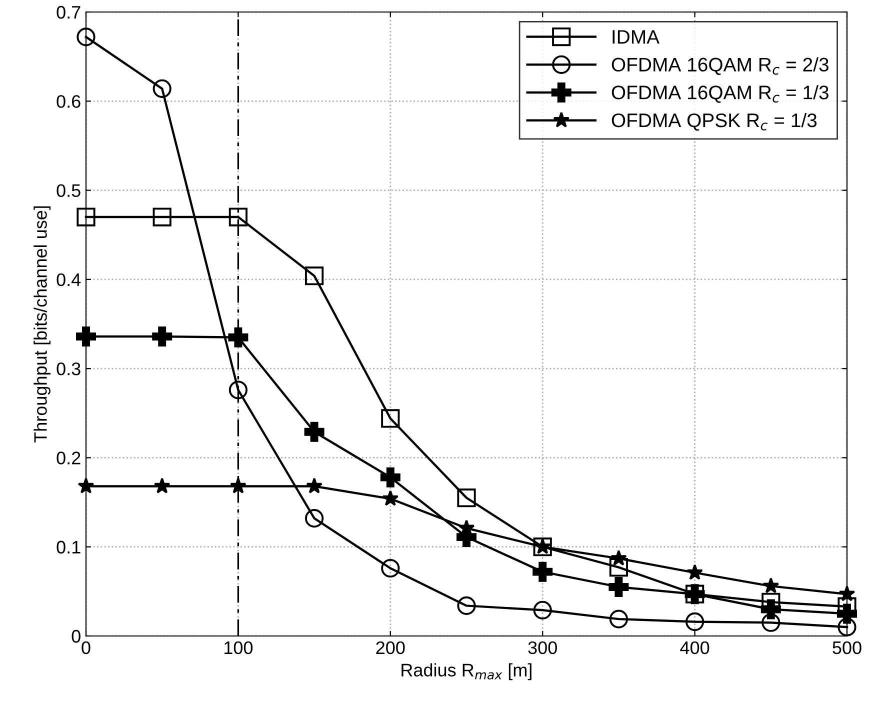  What do you see at coordinates (42, 324) in the screenshot?
I see `y-axis-title: Throughput [bits/channel use]` at bounding box center [42, 324].